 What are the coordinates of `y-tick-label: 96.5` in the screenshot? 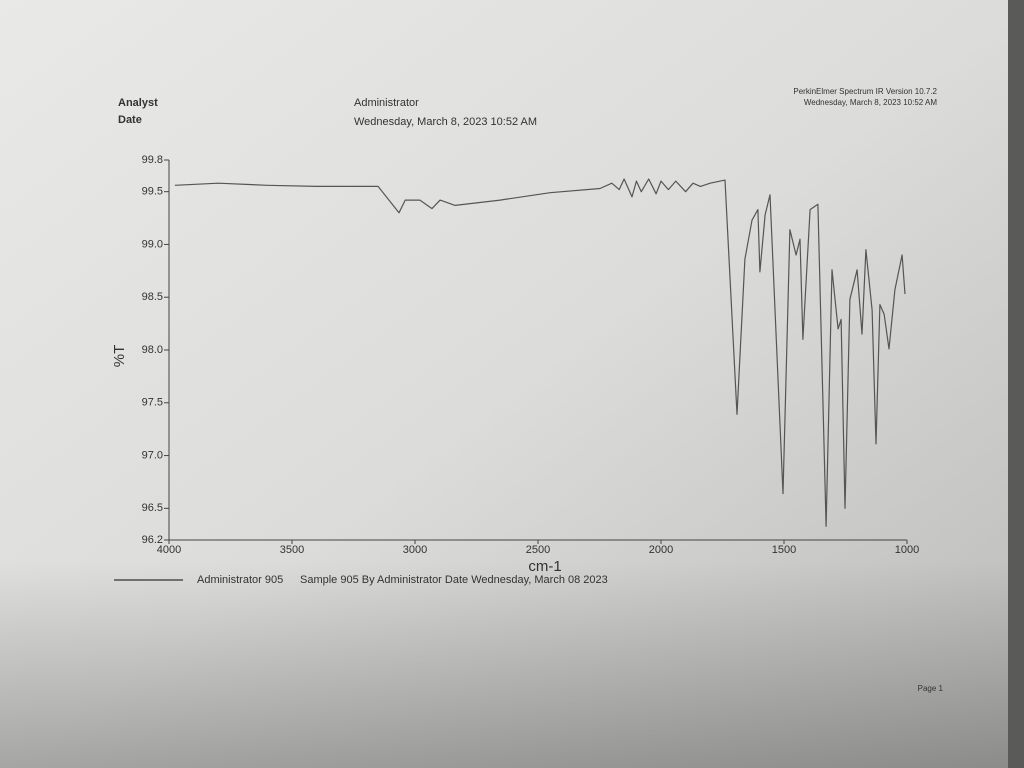 It's located at (152, 508).